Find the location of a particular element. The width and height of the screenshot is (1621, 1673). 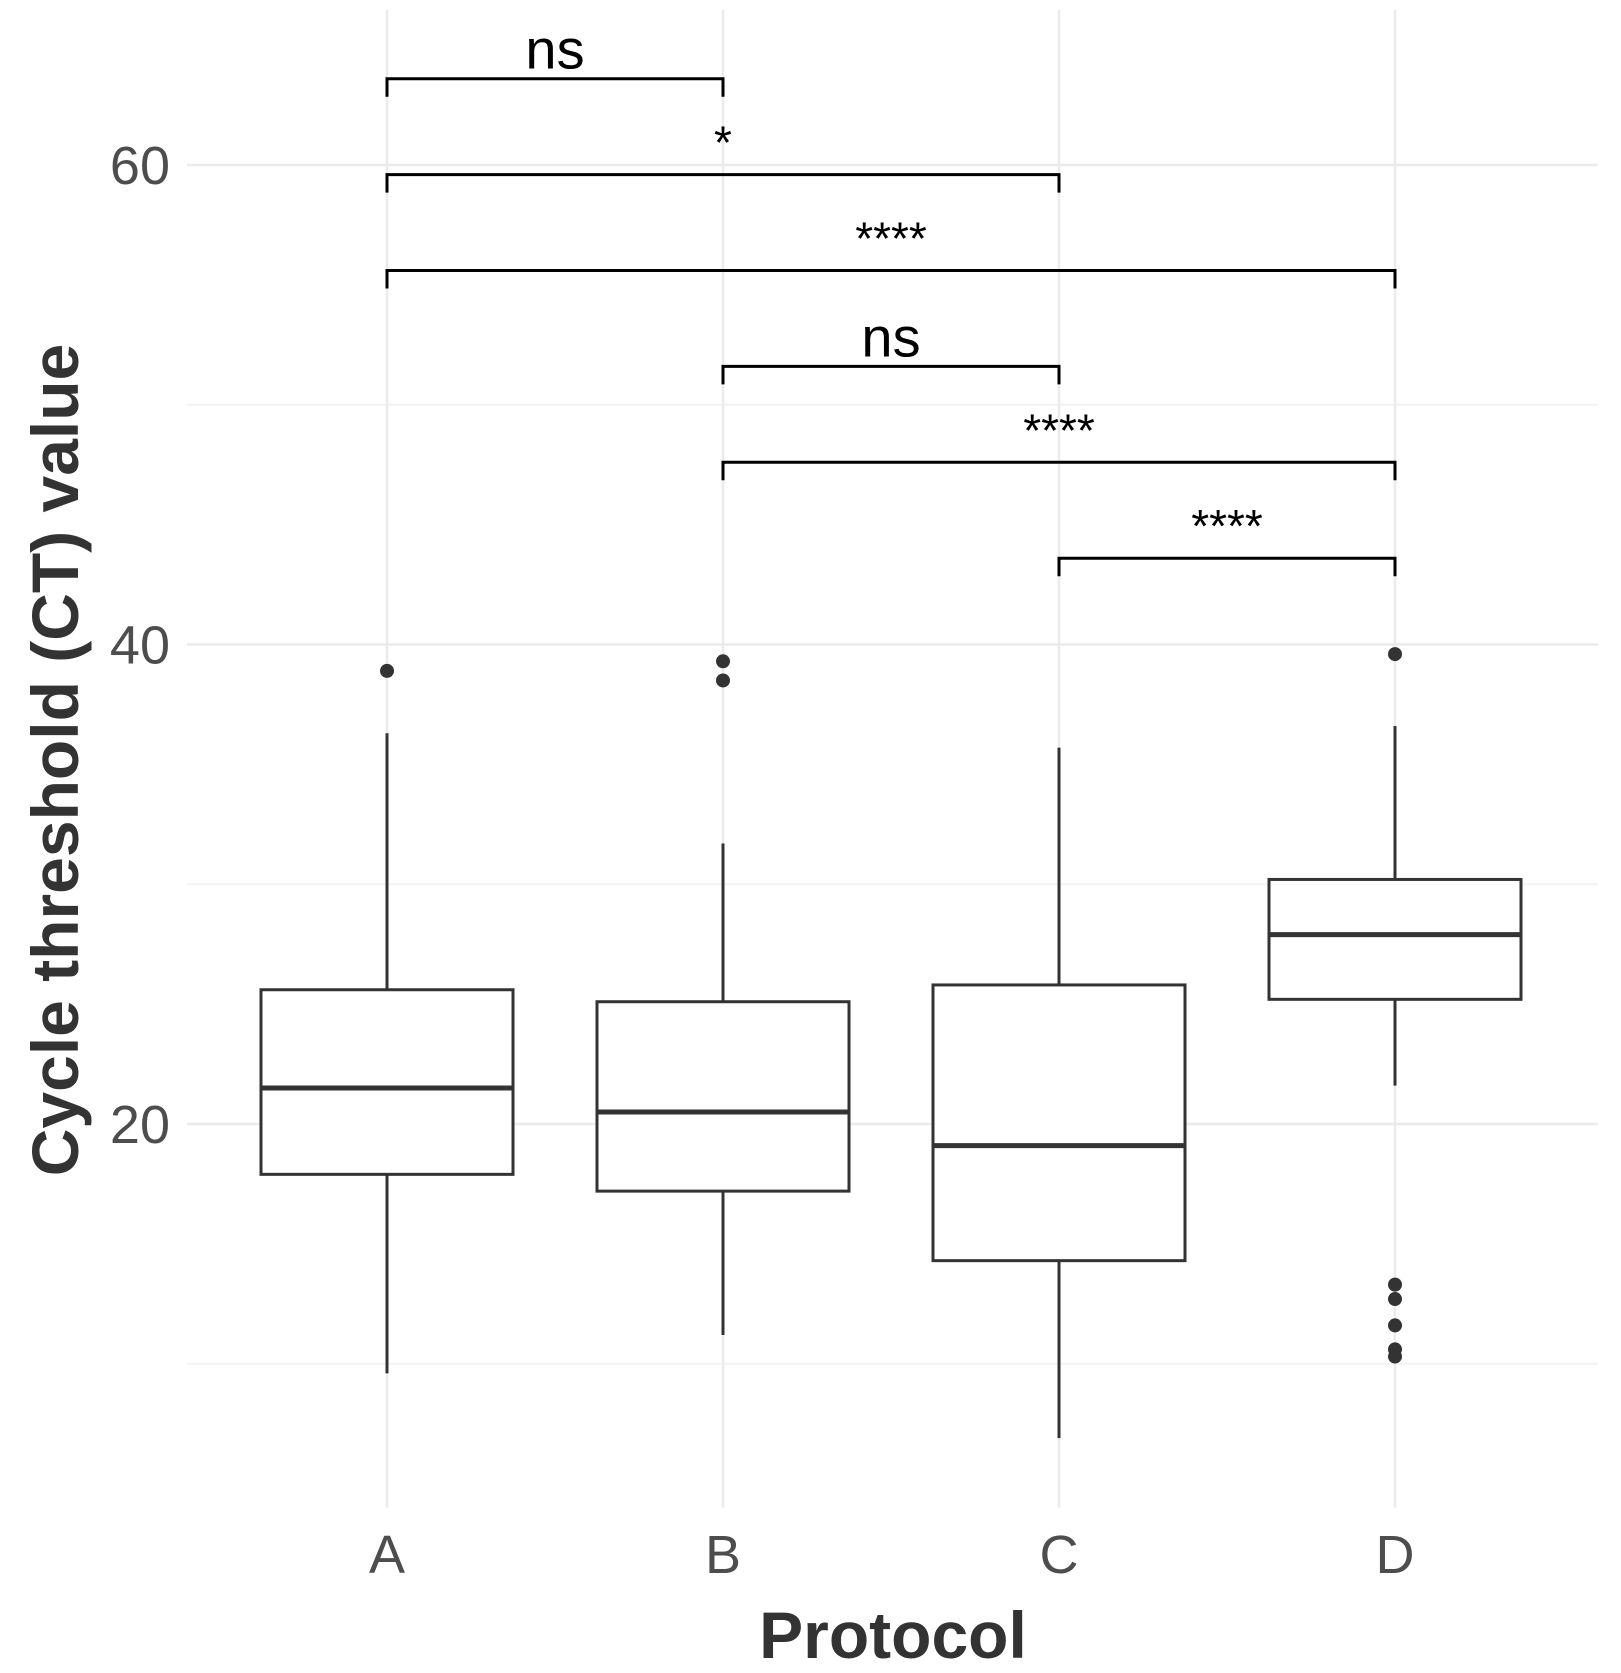

bracket-C-D: **** is located at coordinates (1227, 538).